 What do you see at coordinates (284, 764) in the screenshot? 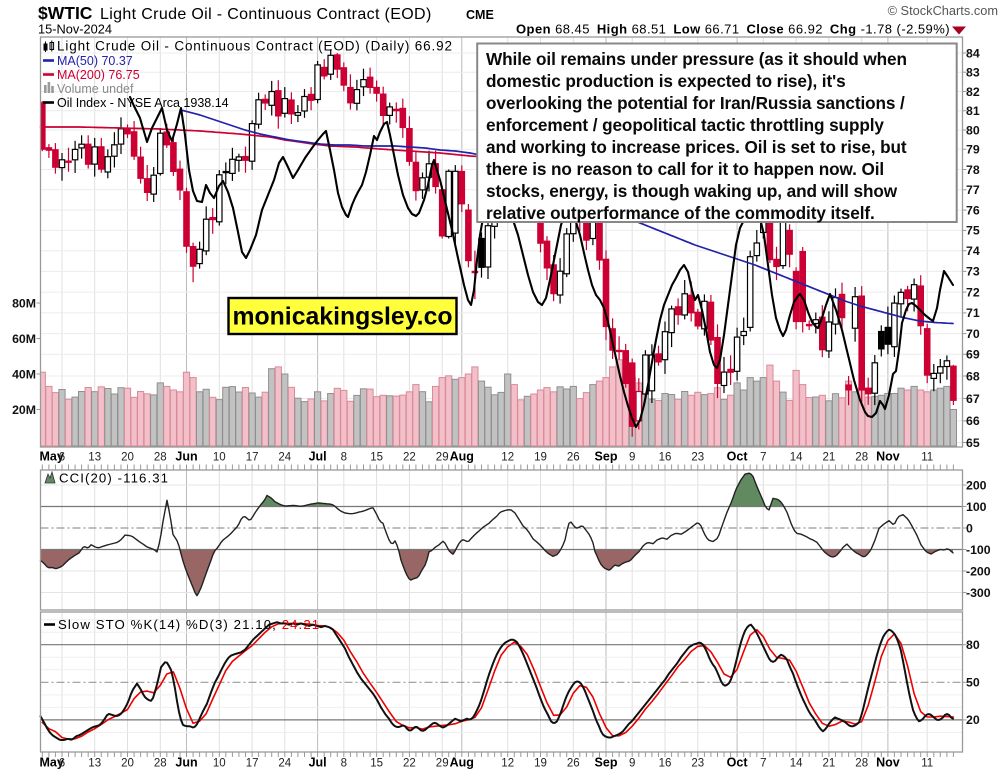
I see `svg-text: 24` at bounding box center [284, 764].